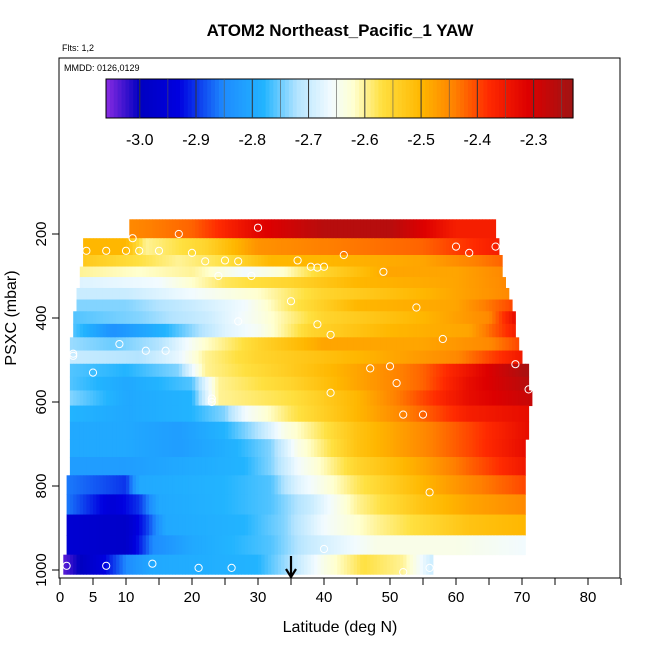  I want to click on latitude-marker, so click(291, 568).